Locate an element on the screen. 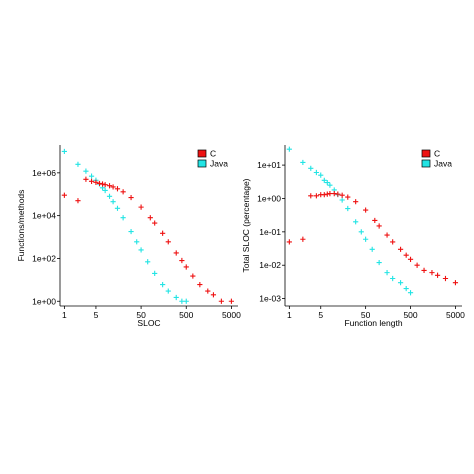 The image size is (474, 474). x-tick-label: 50 is located at coordinates (366, 315).